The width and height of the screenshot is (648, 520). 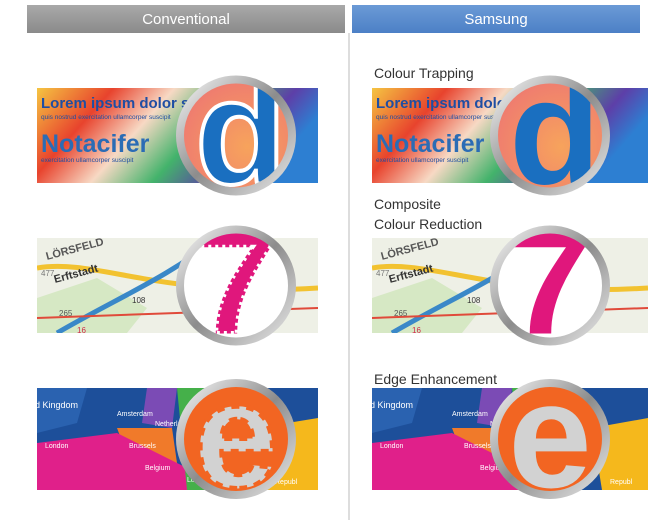 What do you see at coordinates (407, 204) in the screenshot?
I see `feature-label: Composite` at bounding box center [407, 204].